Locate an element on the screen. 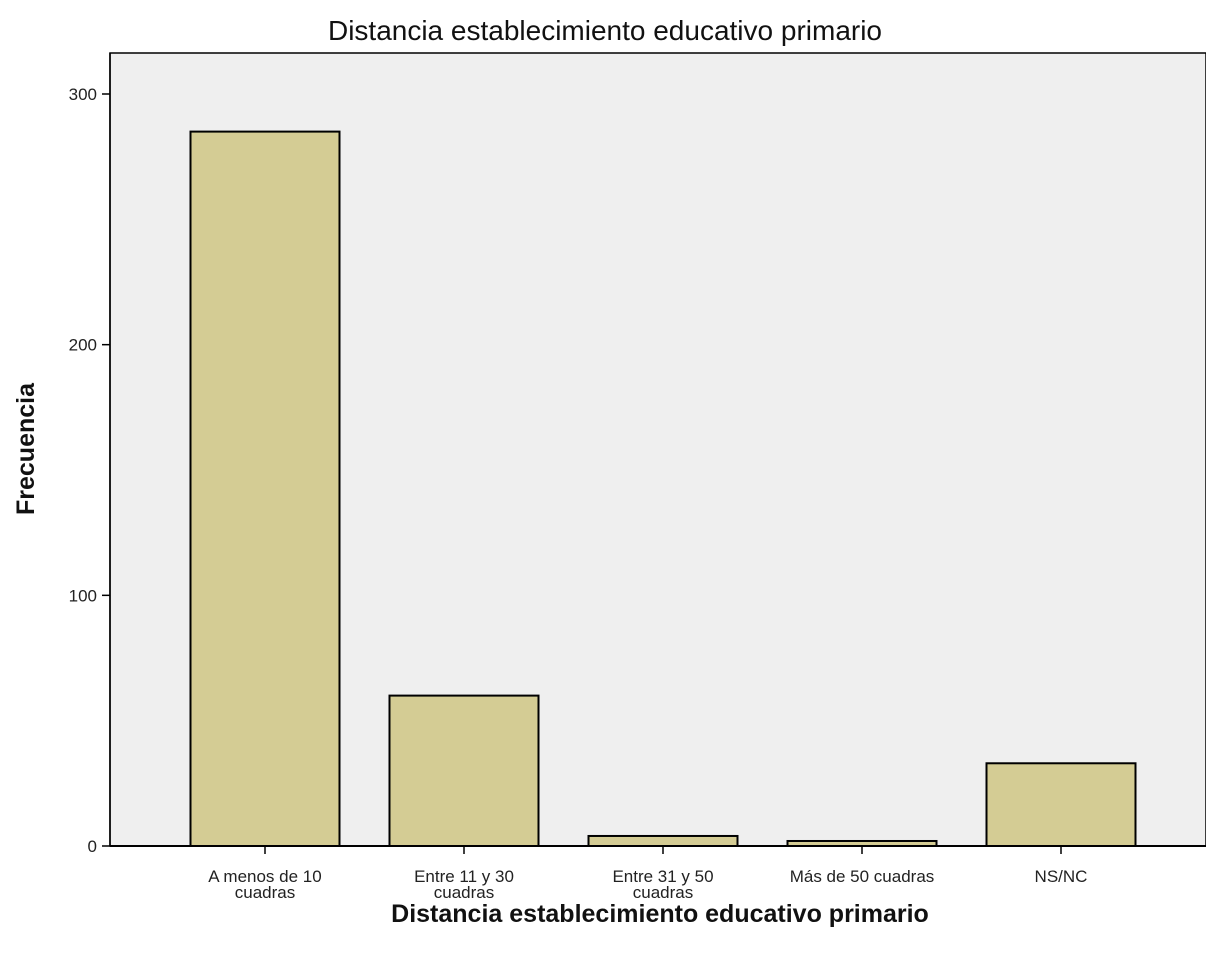 The image size is (1206, 957). x-tick-label: Entre 31 y 50 cuadras is located at coordinates (662, 884).